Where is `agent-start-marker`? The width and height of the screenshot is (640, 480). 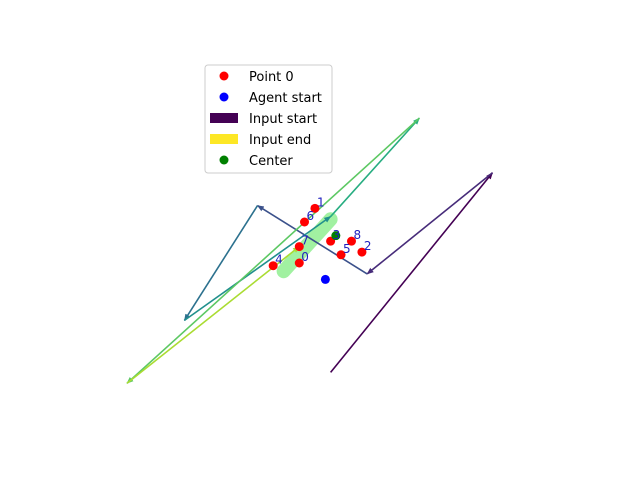
agent-start-marker is located at coordinates (325, 279).